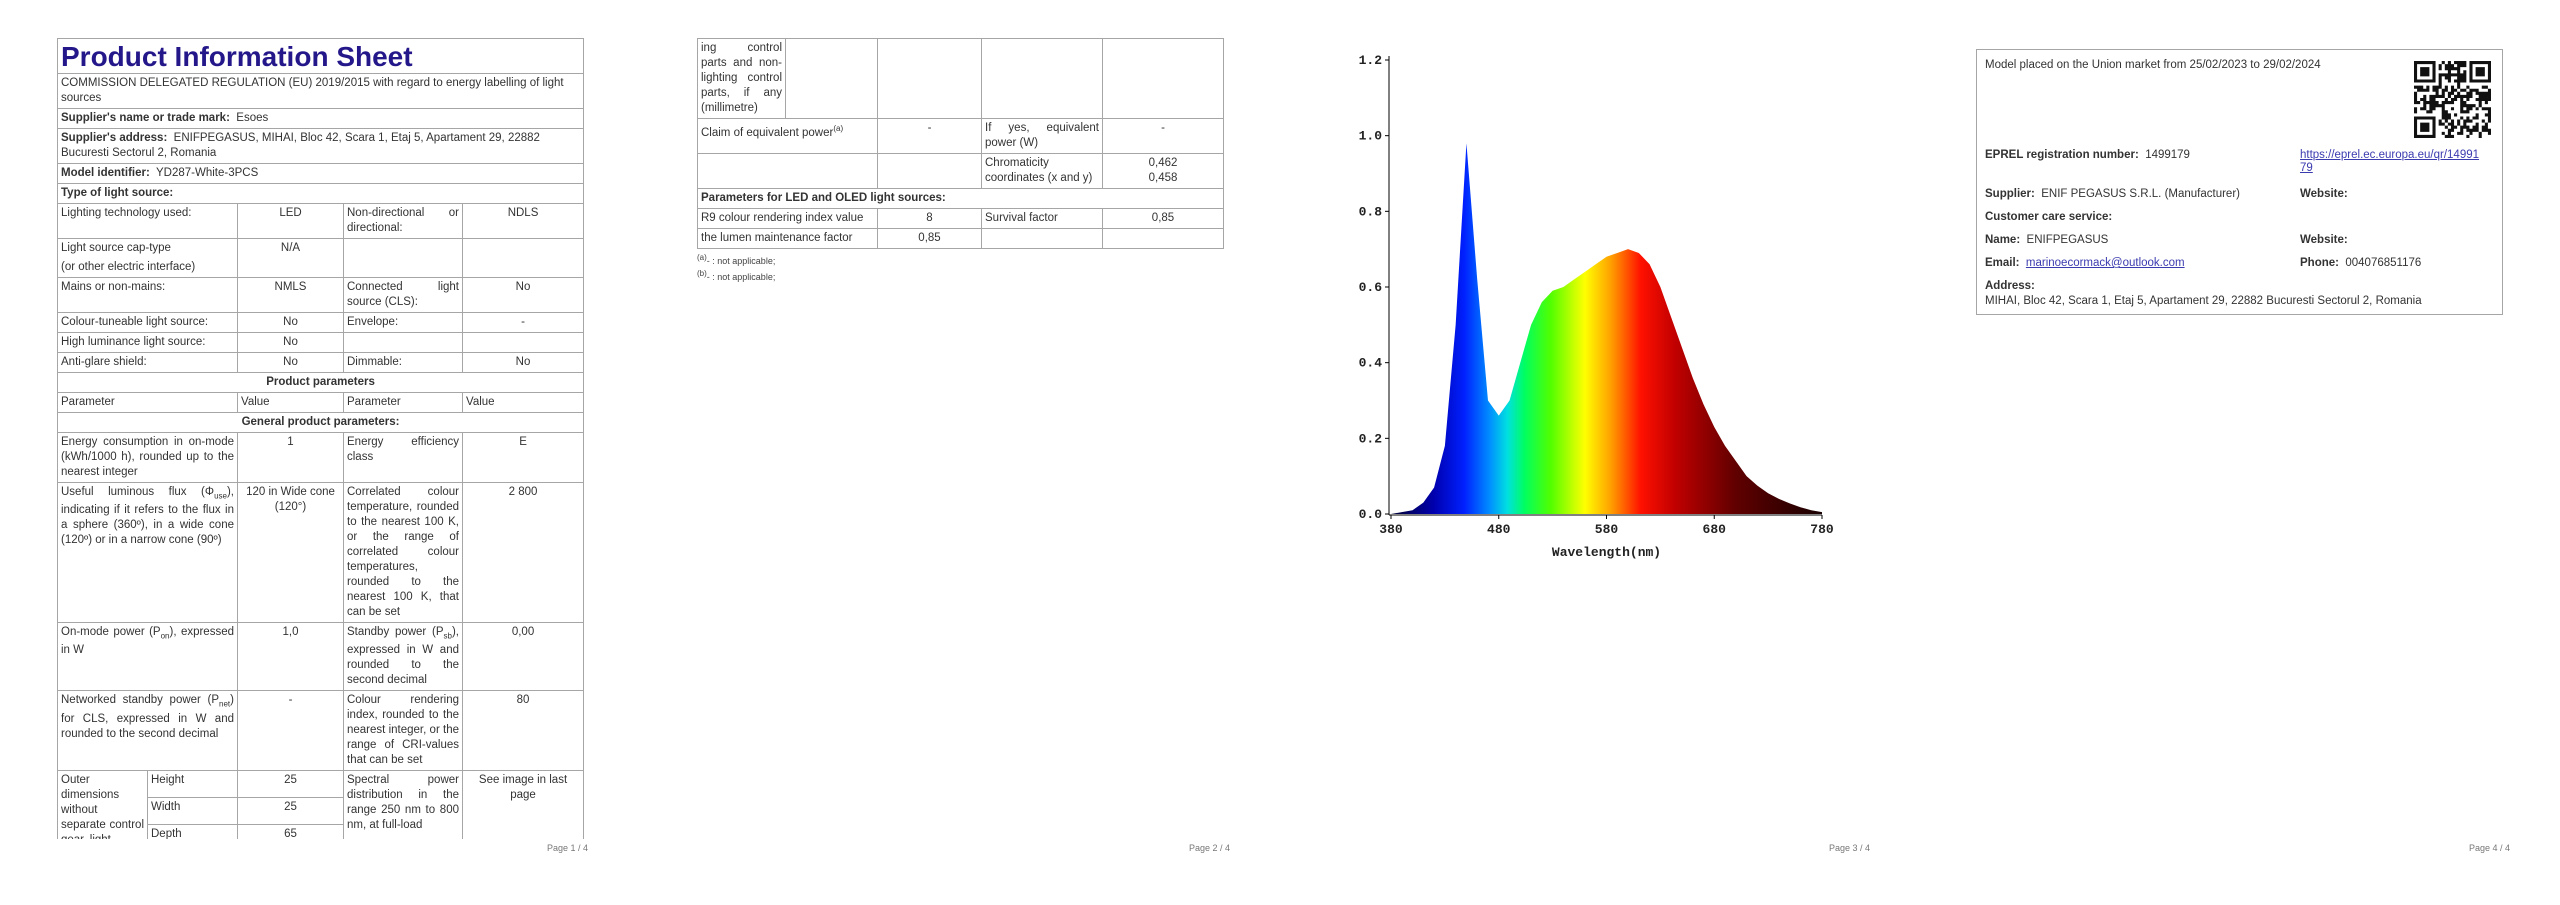 The image size is (2560, 905). I want to click on email-row: Email: marinoecormack@outlook.com, so click(2085, 263).